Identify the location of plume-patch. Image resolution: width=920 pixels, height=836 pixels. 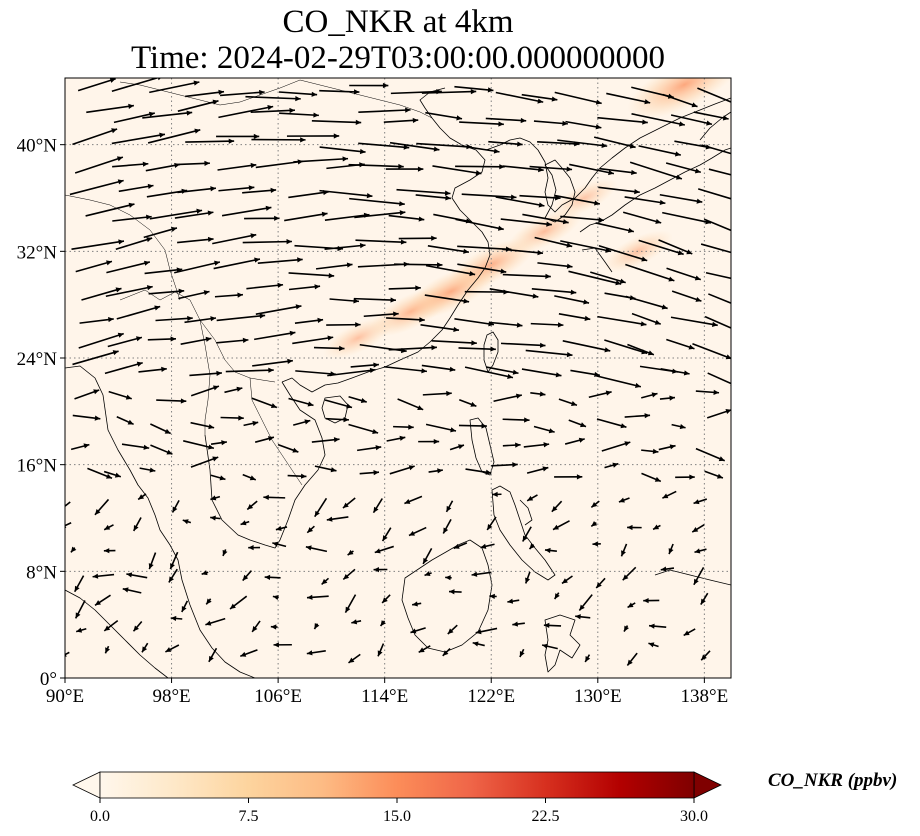
(679, 98).